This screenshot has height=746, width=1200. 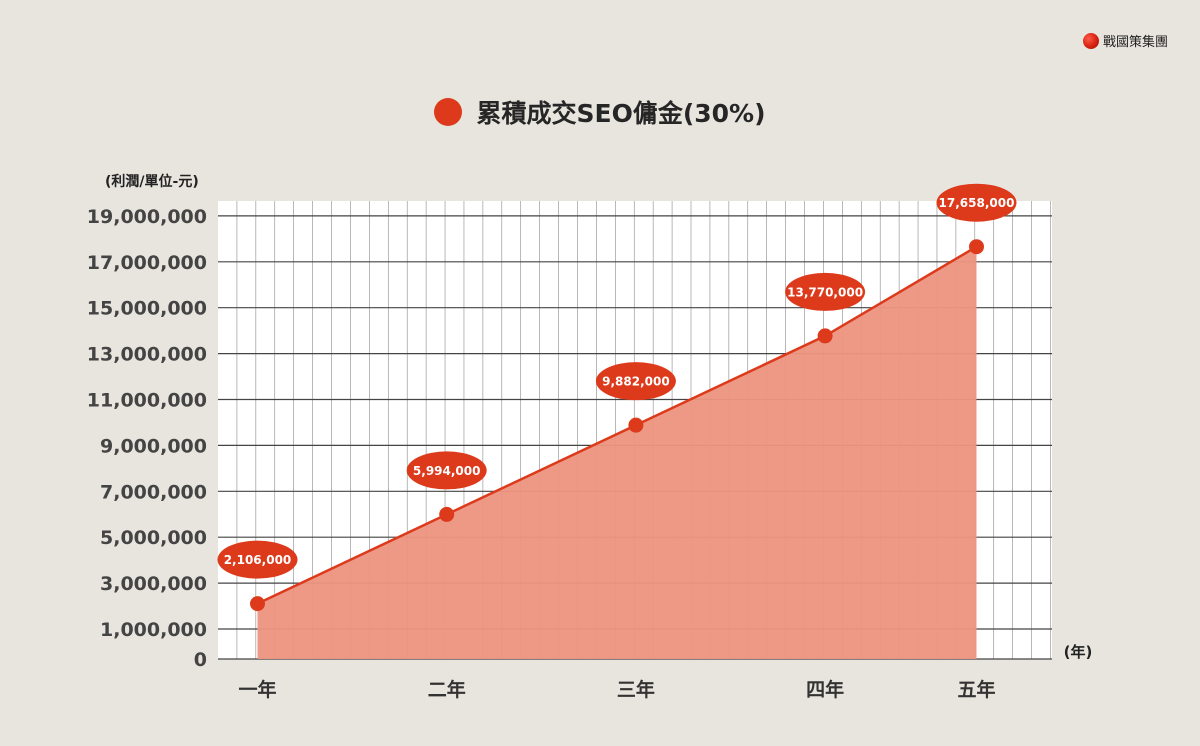 I want to click on y-tick-label: 11,000,000, so click(x=147, y=401).